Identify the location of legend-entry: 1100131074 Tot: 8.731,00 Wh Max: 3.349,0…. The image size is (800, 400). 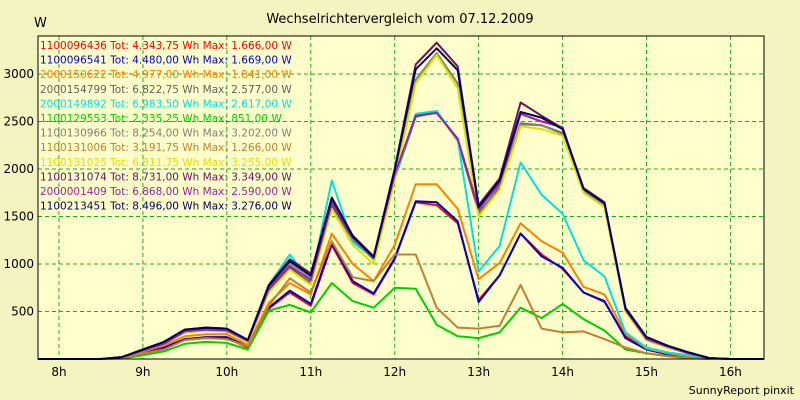
(166, 177).